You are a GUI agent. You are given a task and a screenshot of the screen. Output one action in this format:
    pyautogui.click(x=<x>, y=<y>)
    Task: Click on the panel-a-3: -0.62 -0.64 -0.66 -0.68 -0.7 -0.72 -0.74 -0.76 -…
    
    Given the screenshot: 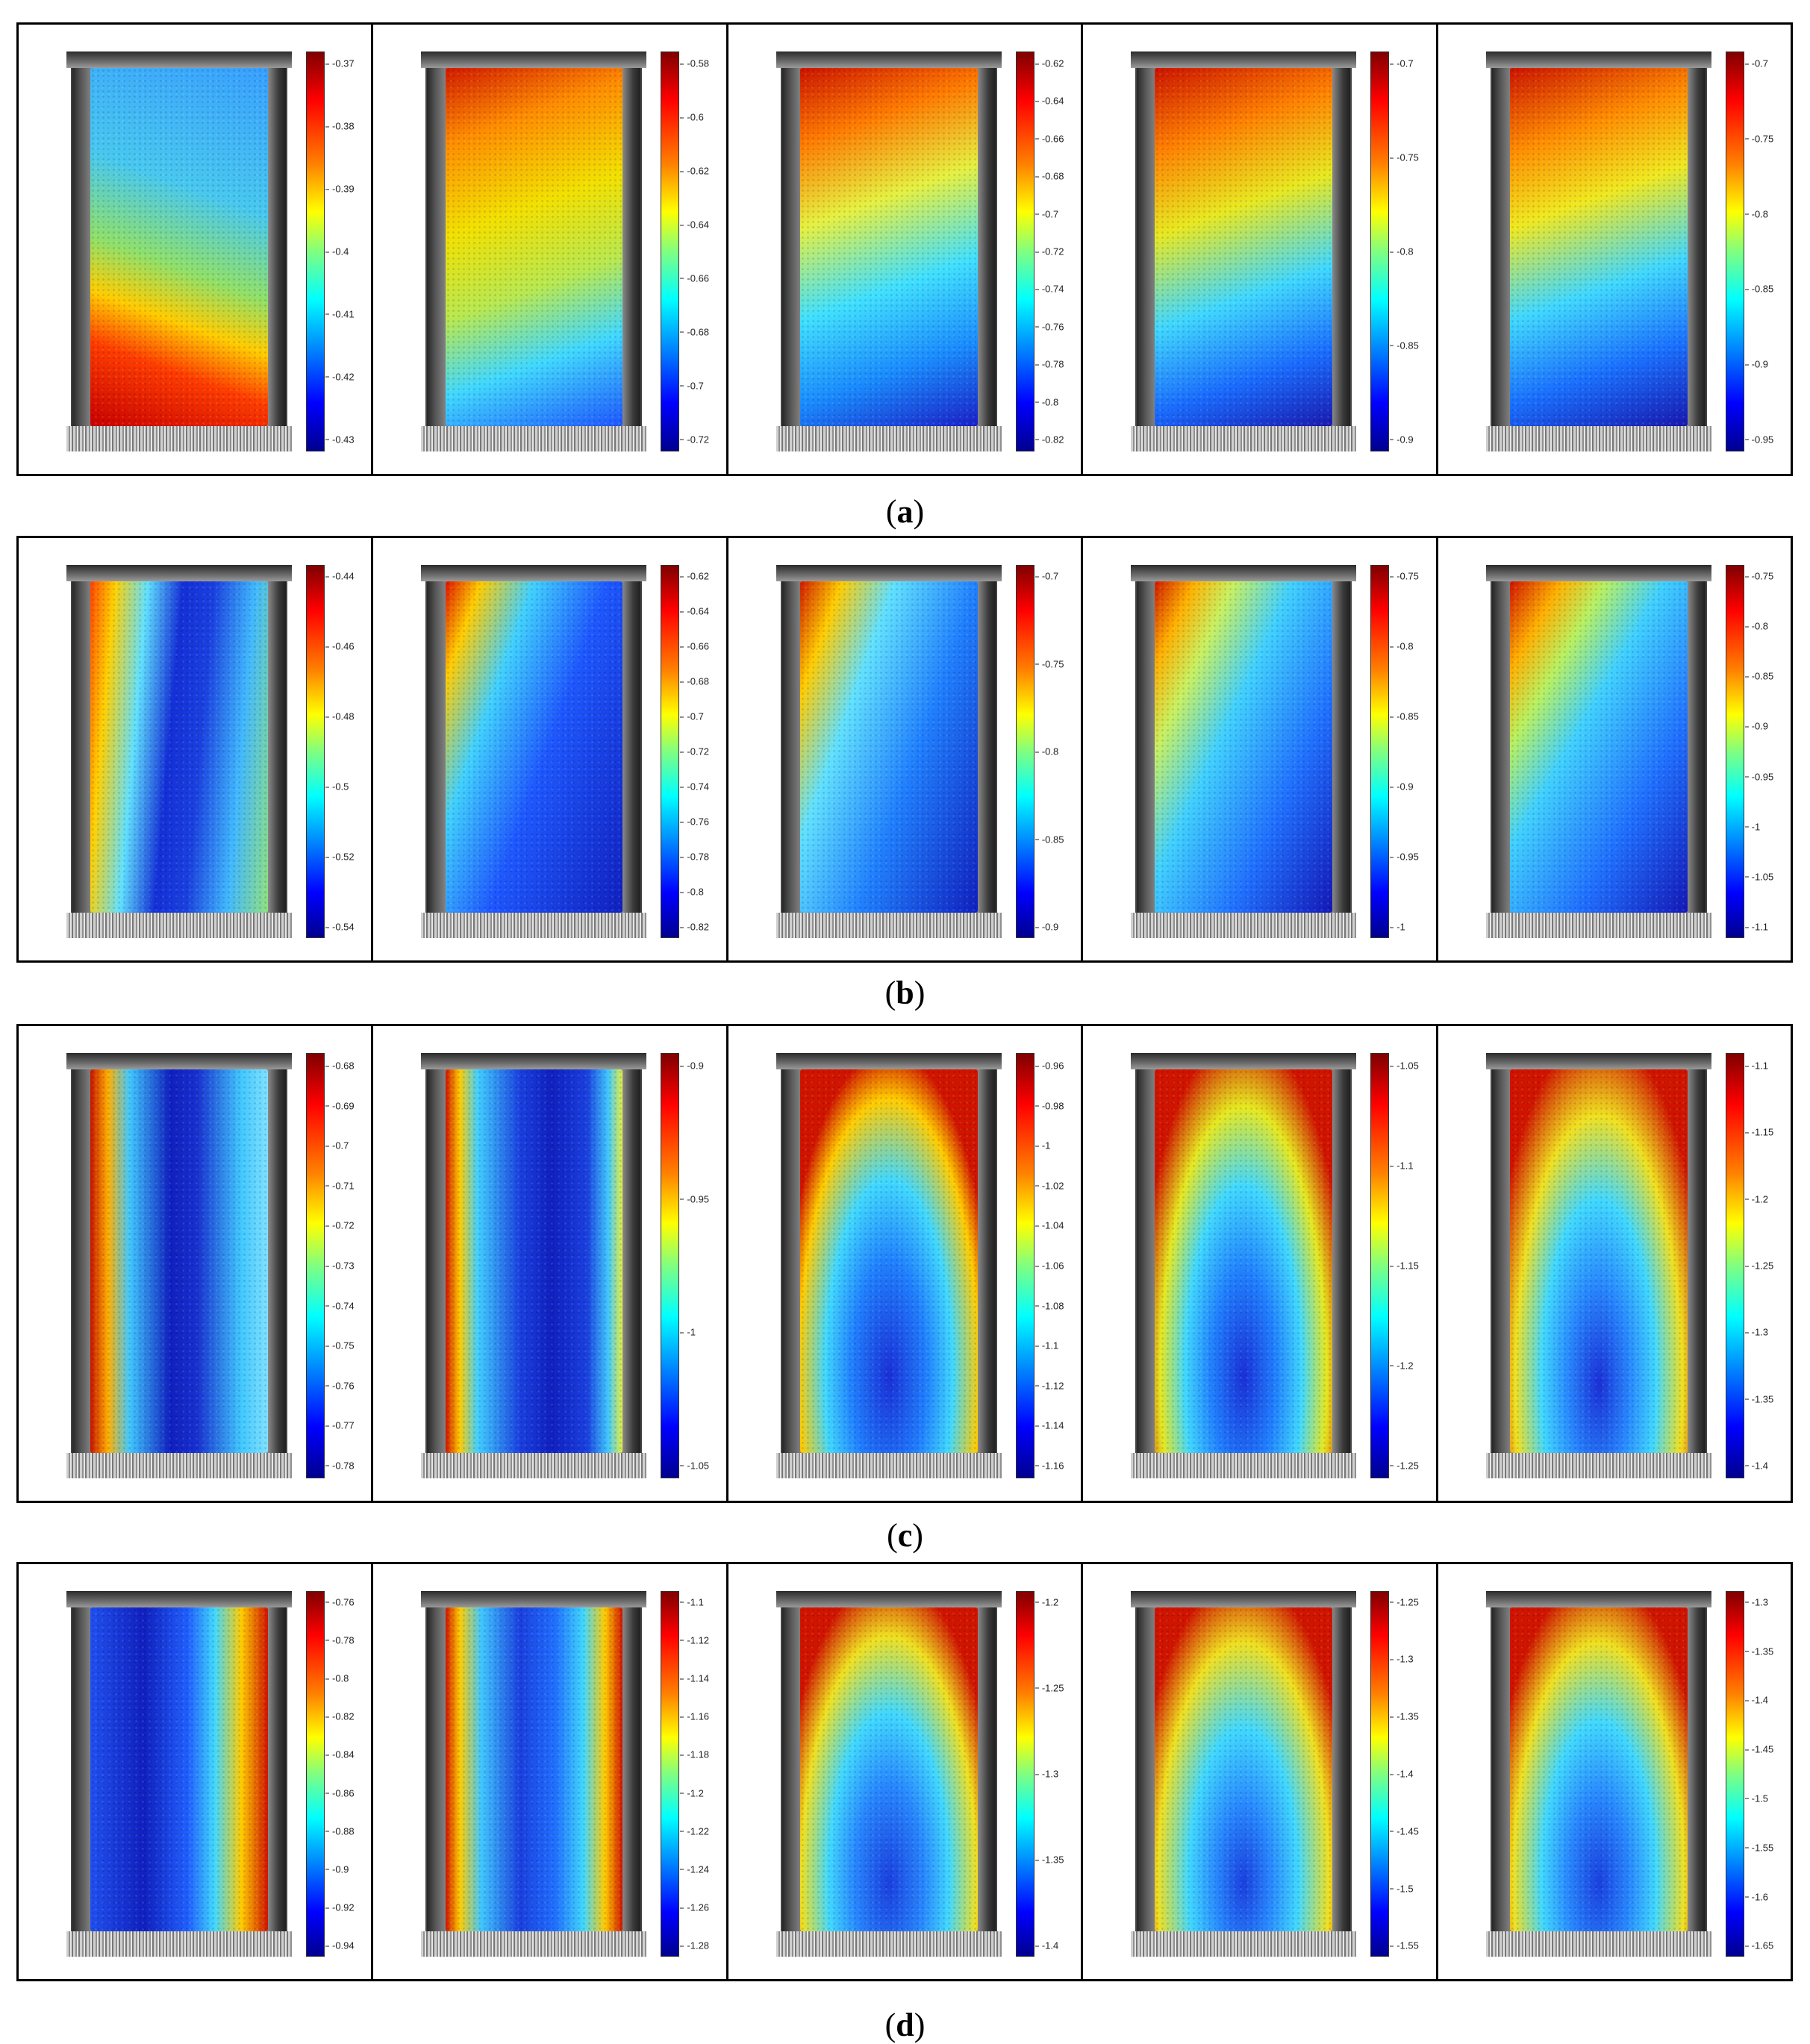 What is the action you would take?
    pyautogui.click(x=903, y=250)
    